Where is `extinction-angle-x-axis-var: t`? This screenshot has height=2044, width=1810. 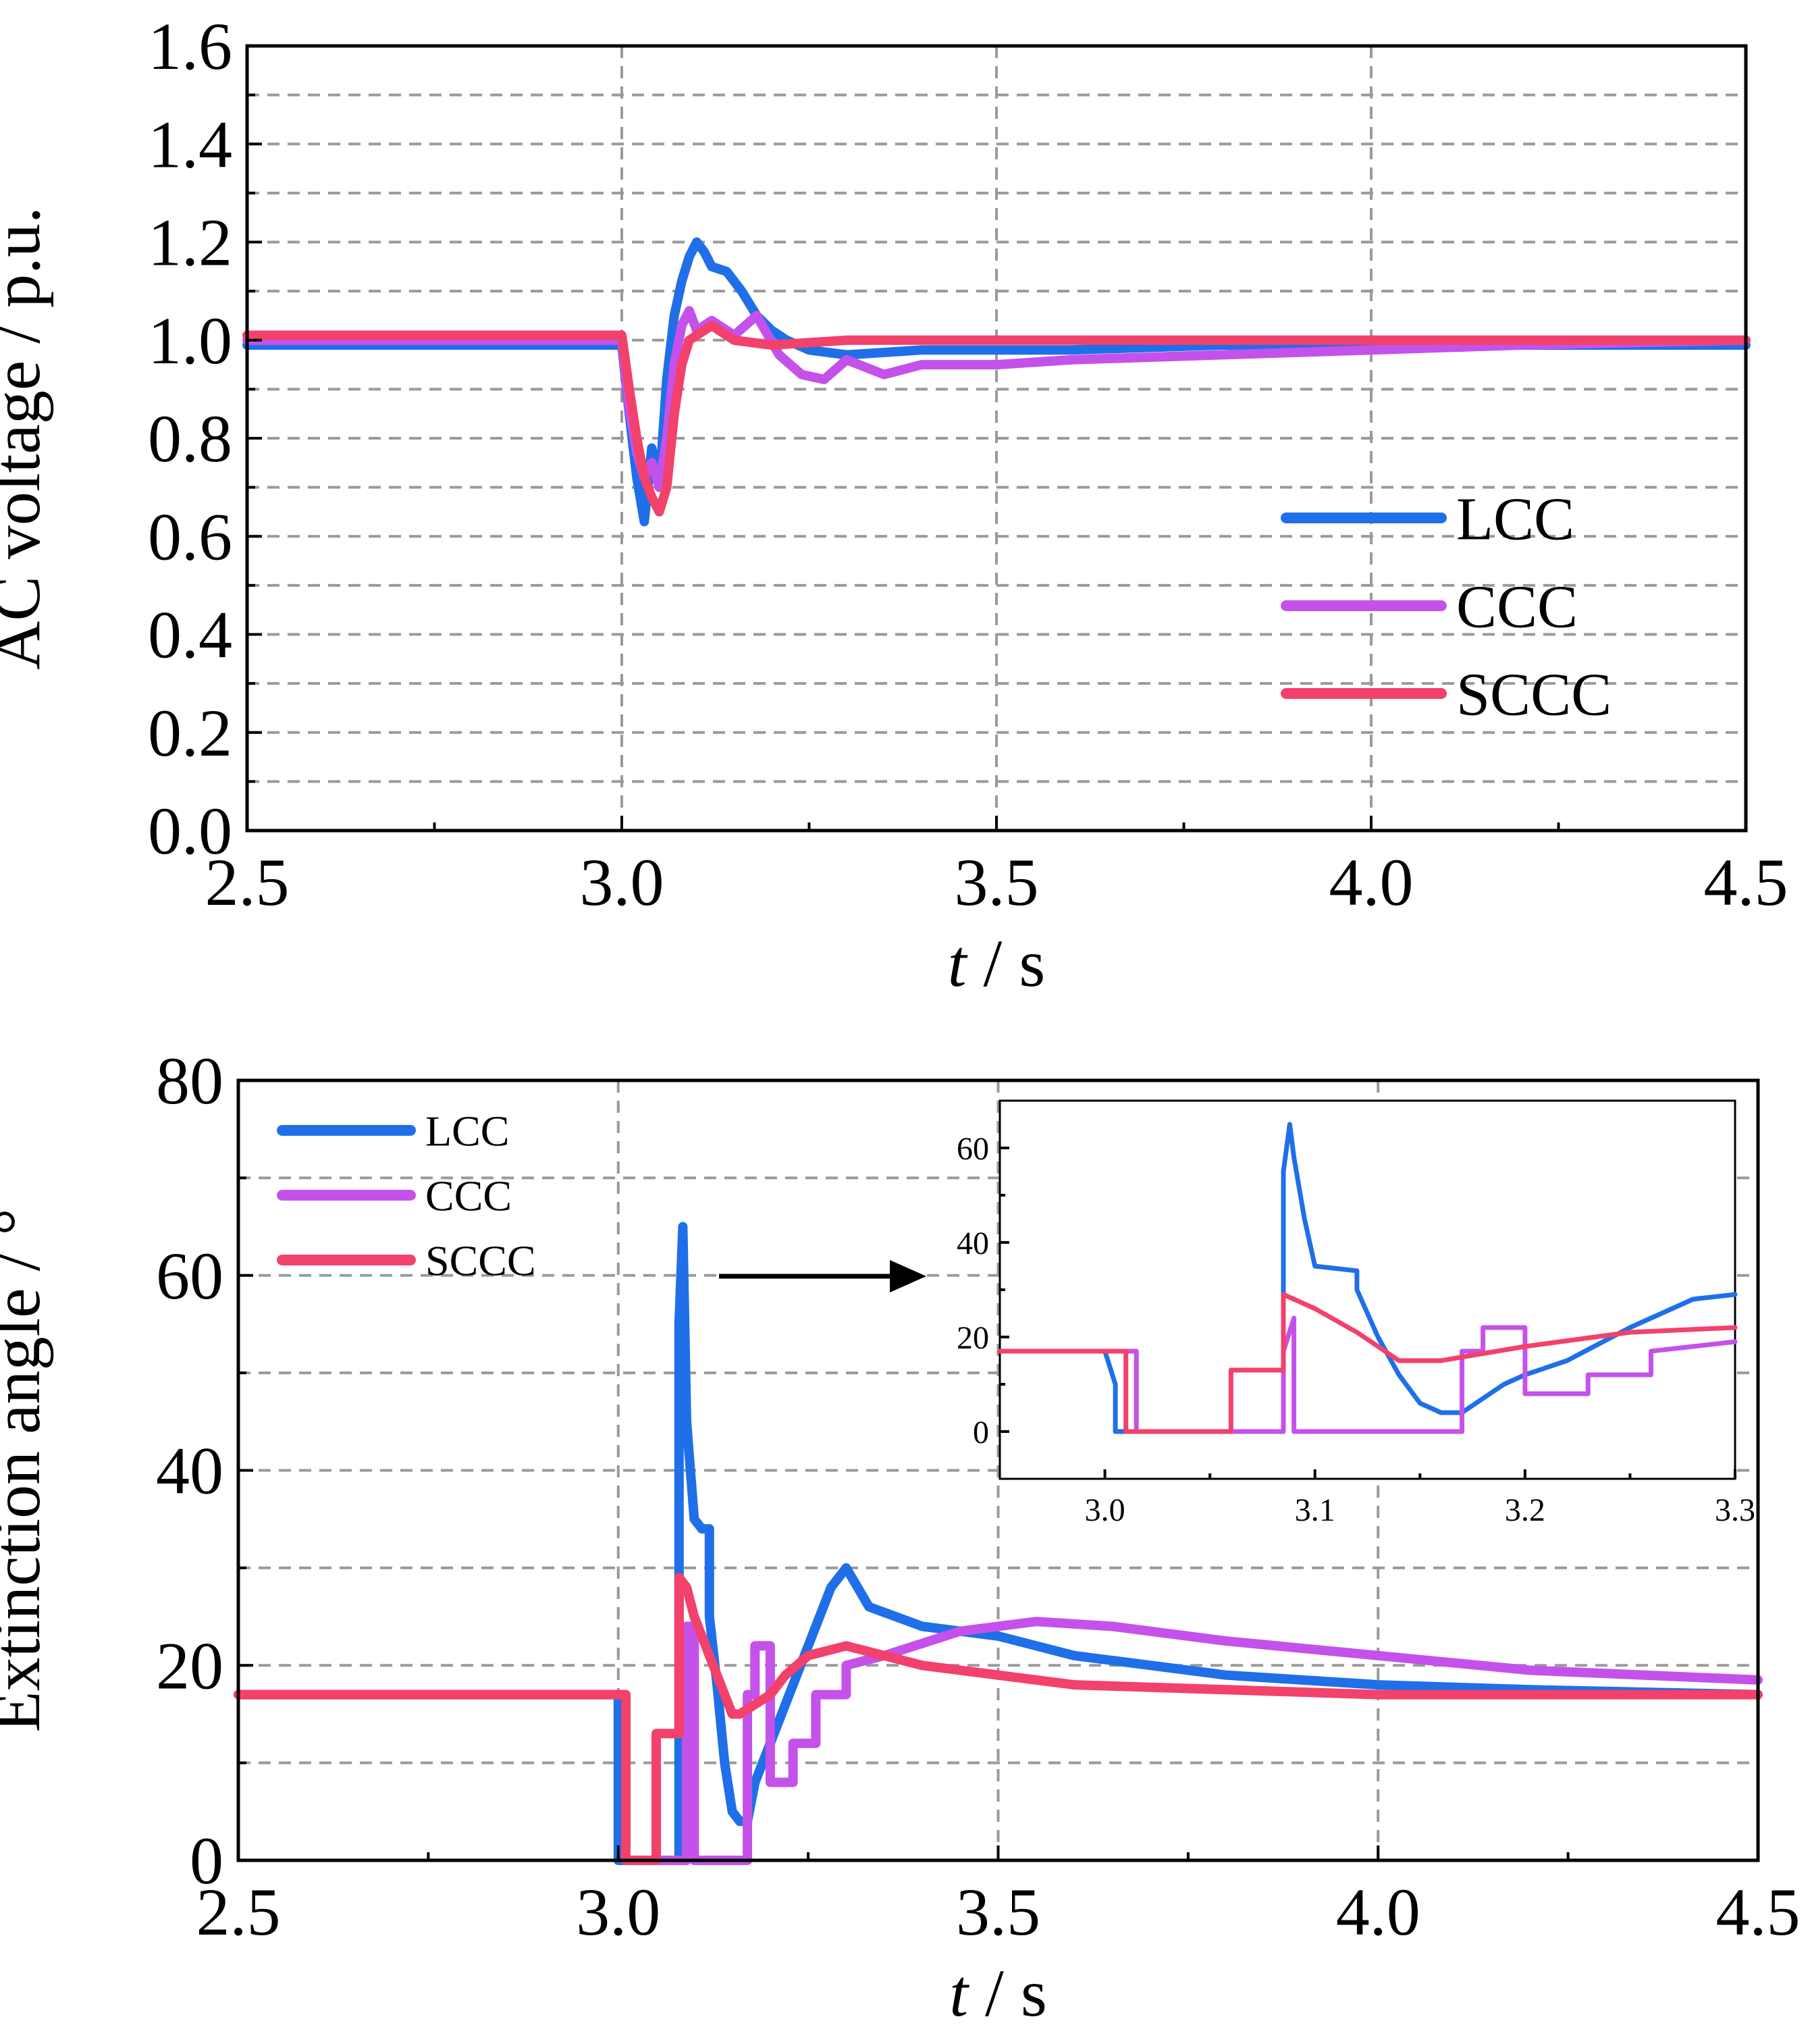
extinction-angle-x-axis-var: t is located at coordinates (959, 1993).